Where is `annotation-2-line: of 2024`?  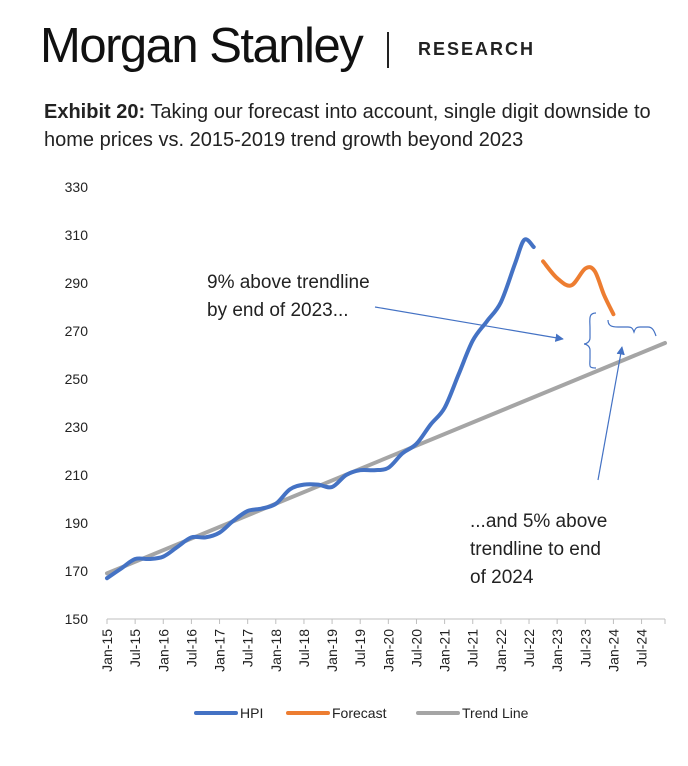 annotation-2-line: of 2024 is located at coordinates (502, 577).